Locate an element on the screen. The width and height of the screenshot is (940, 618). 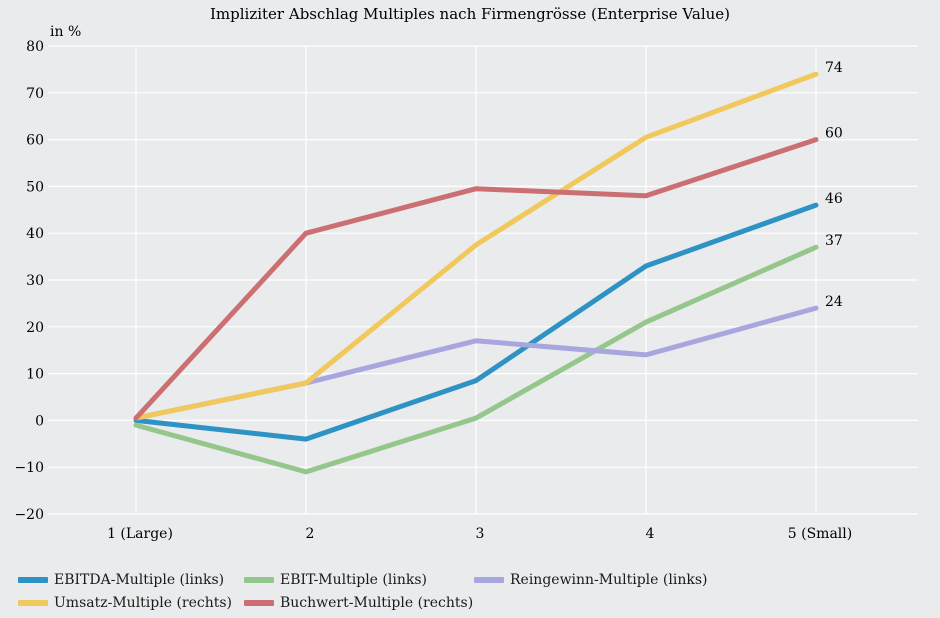
legend-item-ebit: EBIT-Multiple (links) is located at coordinates (359, 580).